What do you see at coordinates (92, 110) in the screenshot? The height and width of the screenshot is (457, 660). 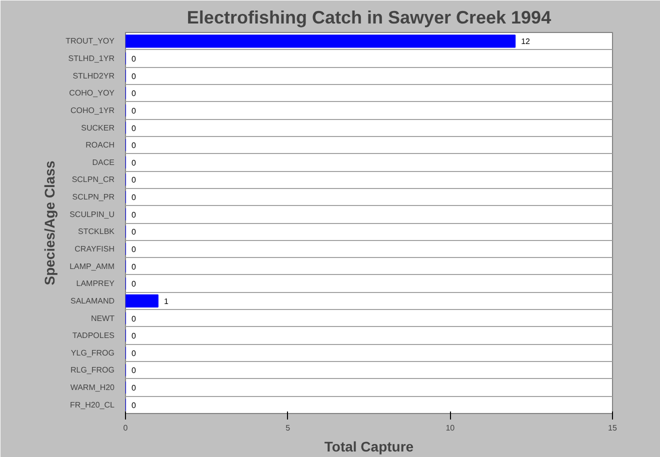 I see `y-tick-label: COHO_1YR` at bounding box center [92, 110].